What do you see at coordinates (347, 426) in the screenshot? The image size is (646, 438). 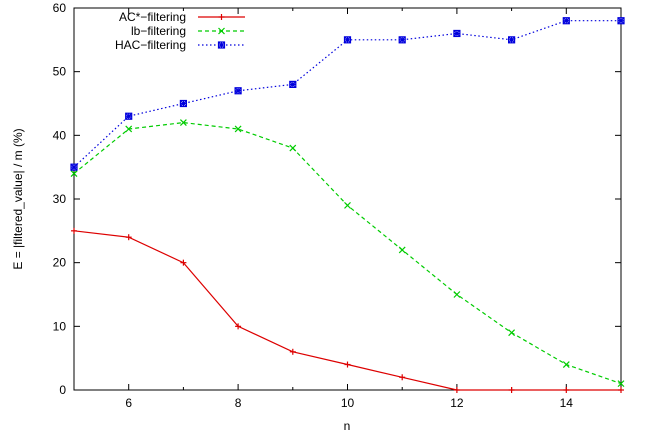 I see `x-axis-title: n` at bounding box center [347, 426].